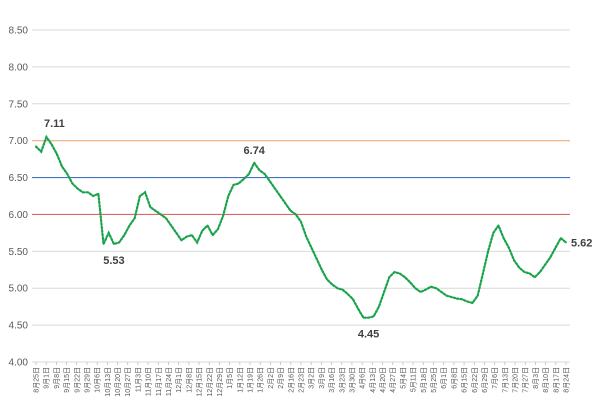 The image size is (600, 400). Describe the element at coordinates (312, 378) in the screenshot. I see `x-tick-label: 3月2日` at that location.